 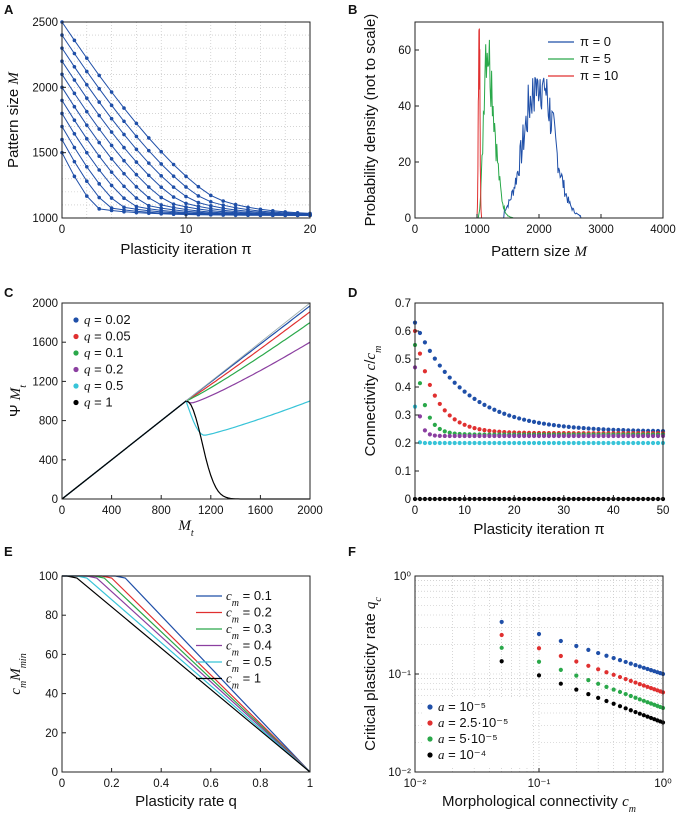 What do you see at coordinates (373, 674) in the screenshot?
I see `y-axis-label: Critical plasticity rate qc` at bounding box center [373, 674].